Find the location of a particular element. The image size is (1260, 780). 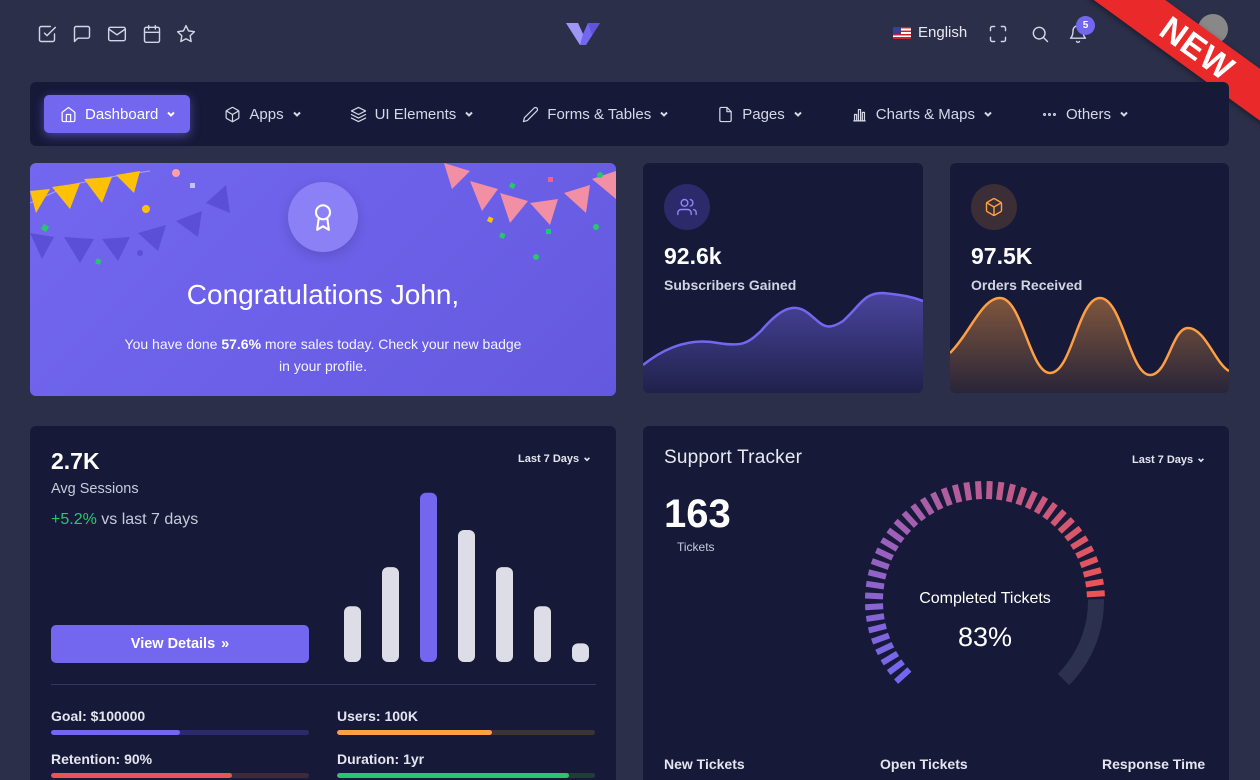

nav-item-ui-elements: UI Elements is located at coordinates (411, 114).